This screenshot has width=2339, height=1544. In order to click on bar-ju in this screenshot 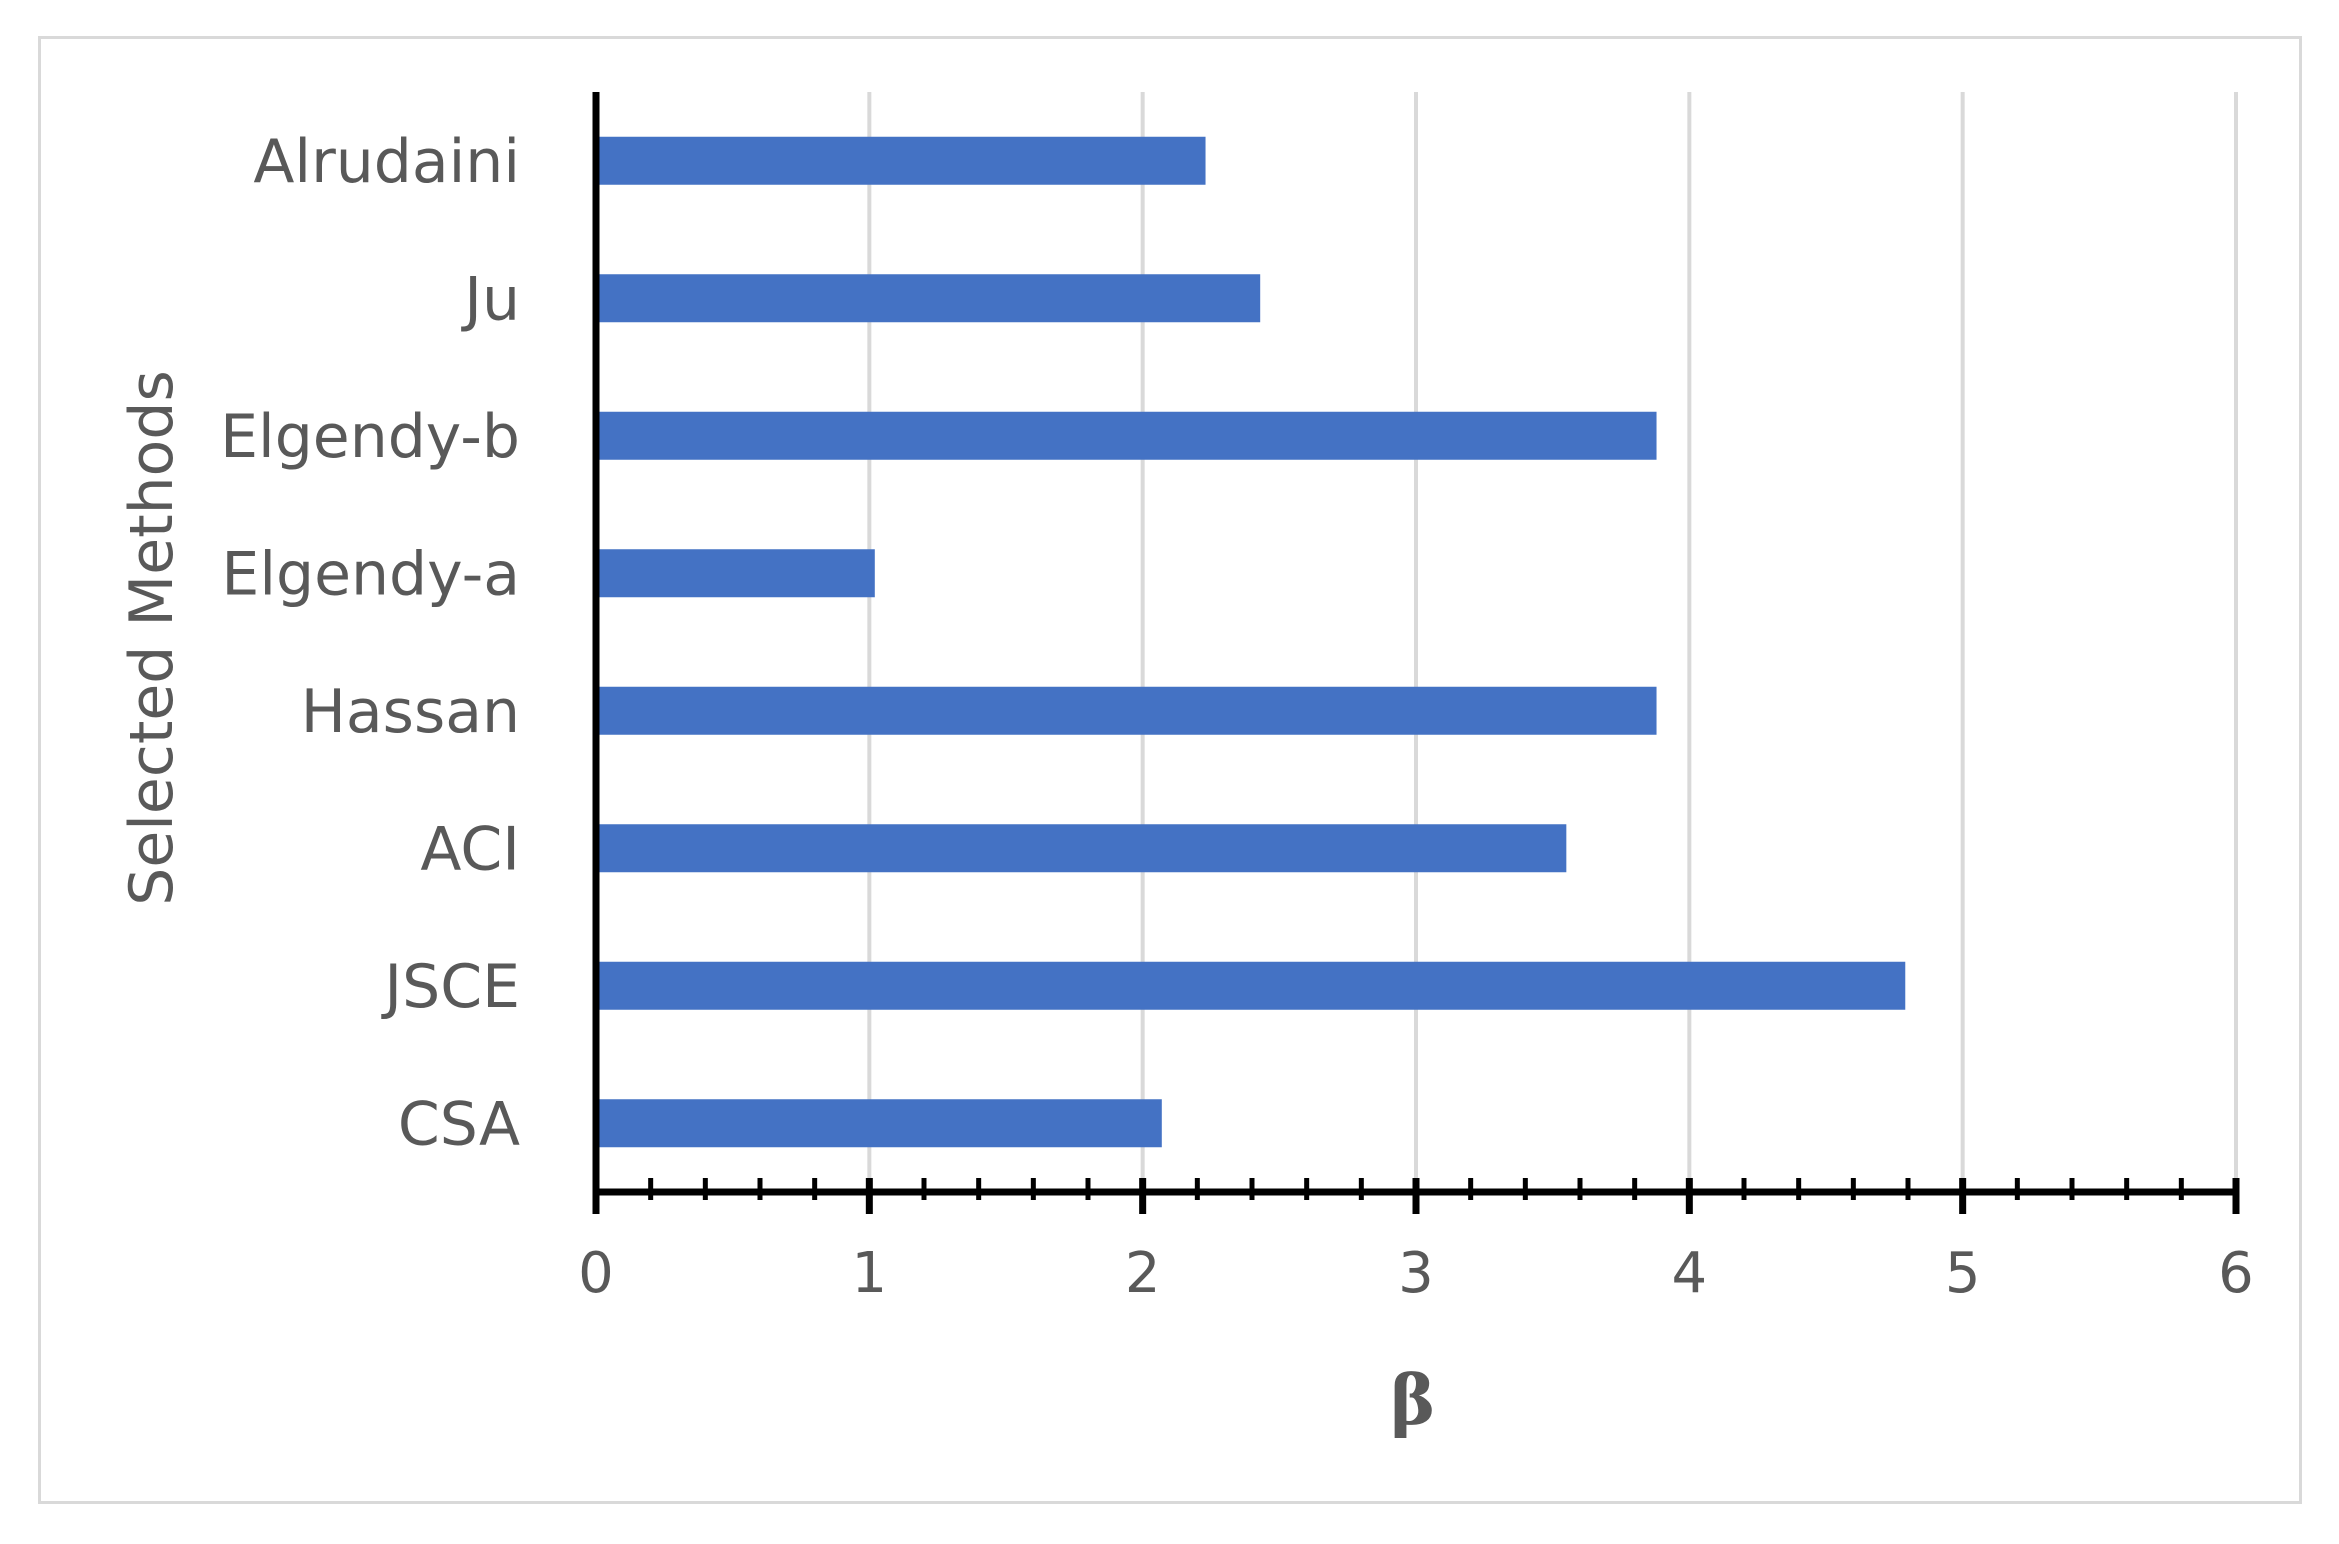, I will do `click(928, 298)`.